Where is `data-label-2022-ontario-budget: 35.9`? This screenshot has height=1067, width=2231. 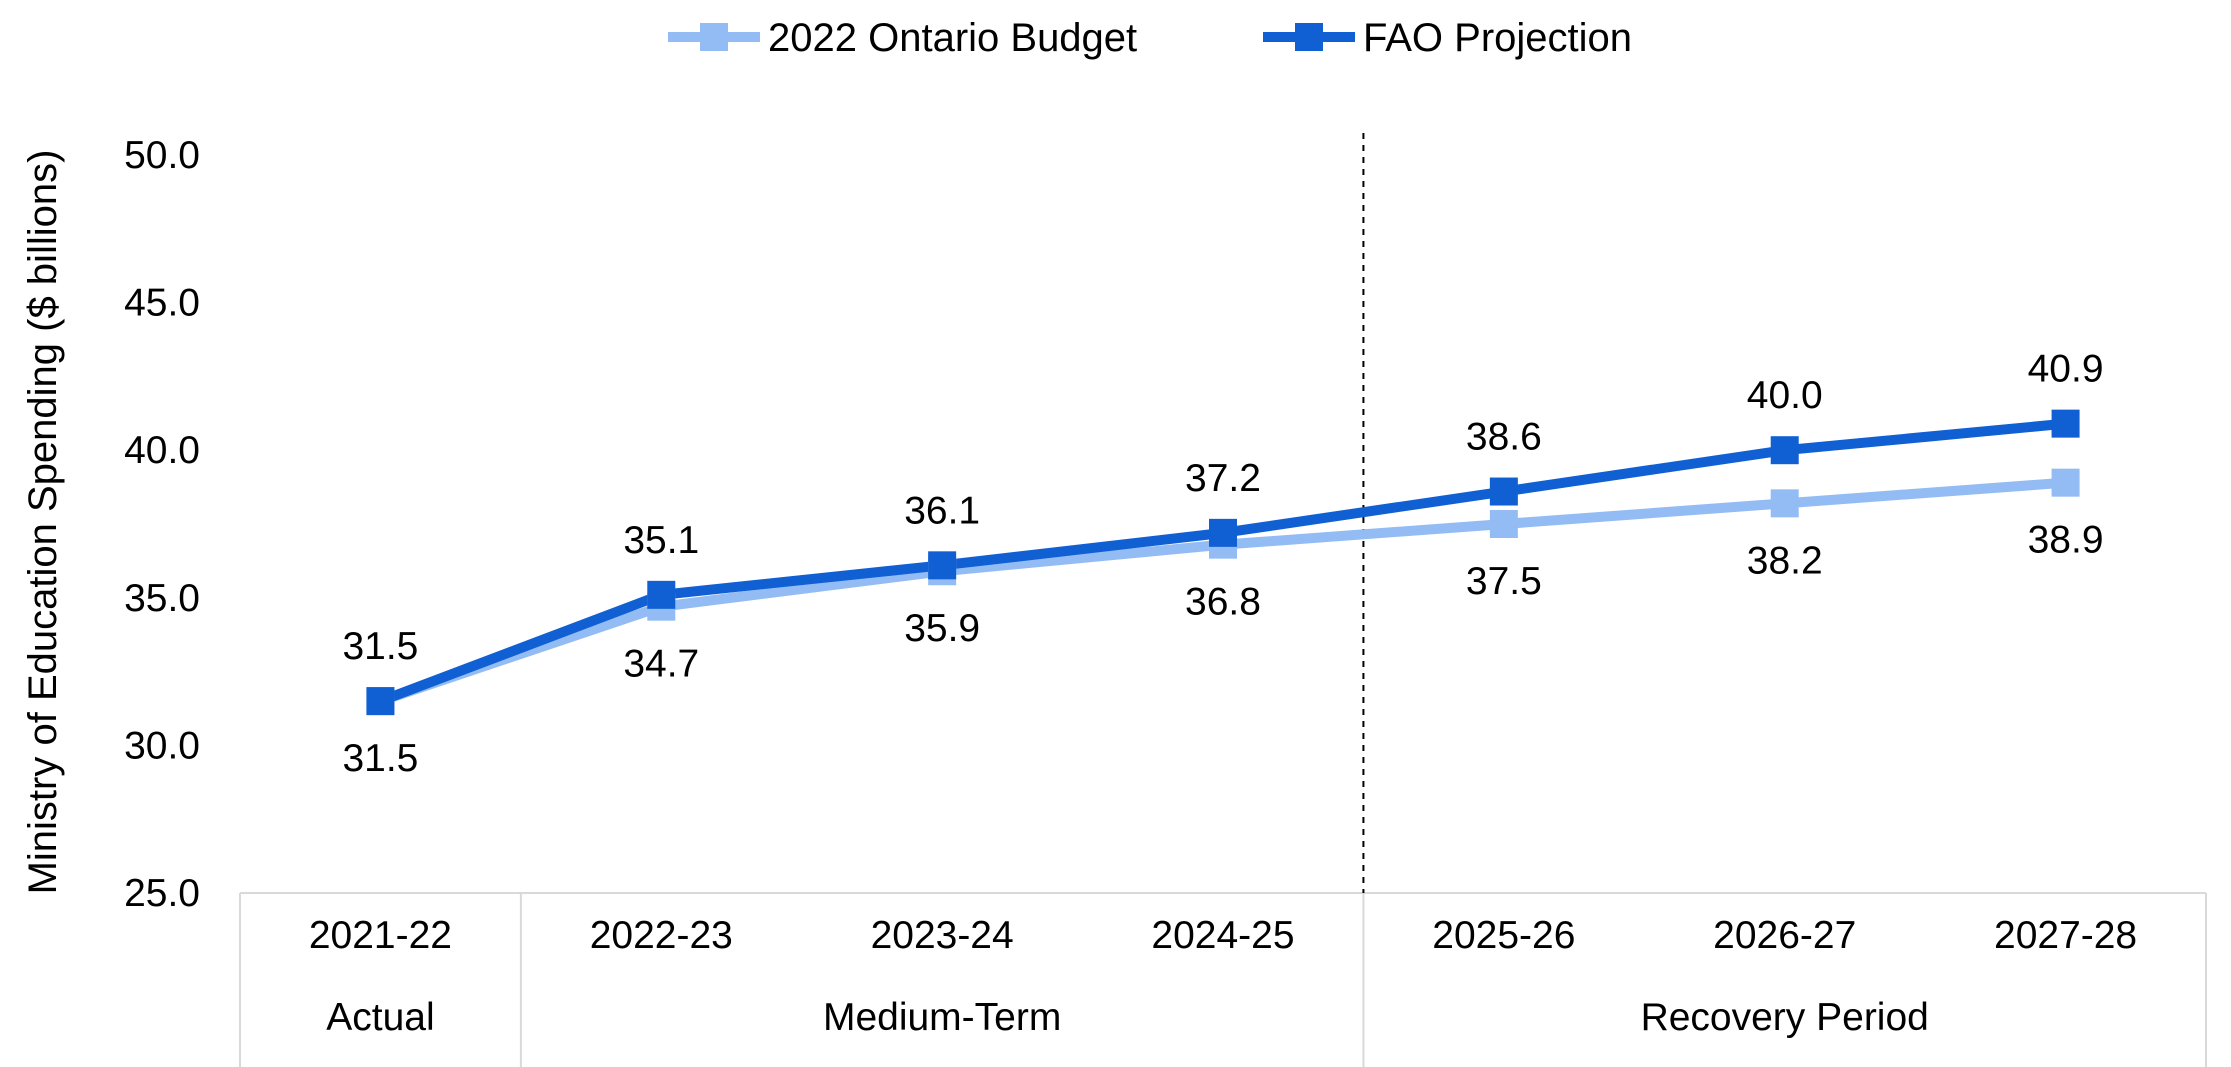
data-label-2022-ontario-budget: 35.9 is located at coordinates (942, 628).